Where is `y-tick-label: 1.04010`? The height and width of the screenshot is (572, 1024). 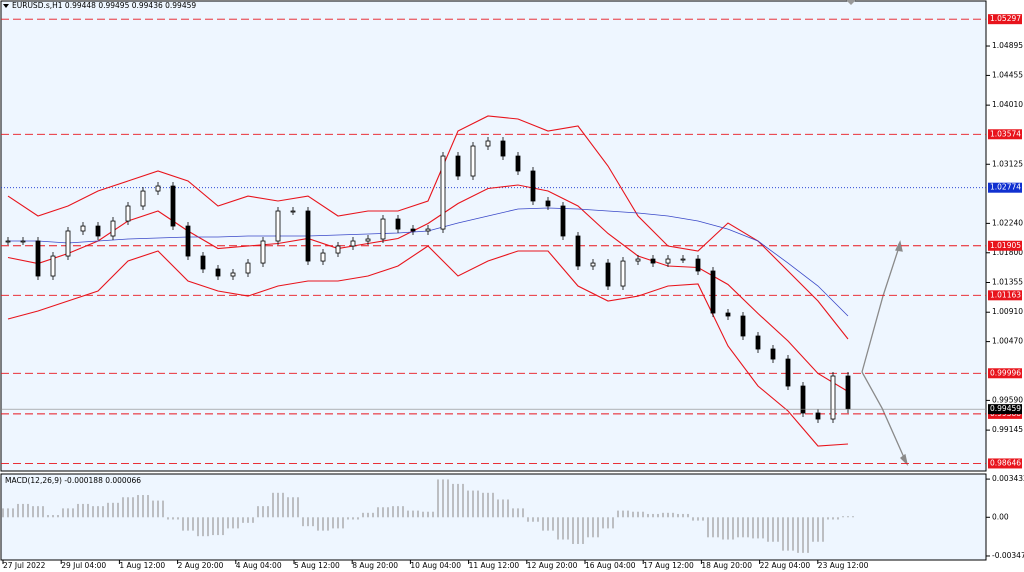 y-tick-label: 1.04010 is located at coordinates (1007, 104).